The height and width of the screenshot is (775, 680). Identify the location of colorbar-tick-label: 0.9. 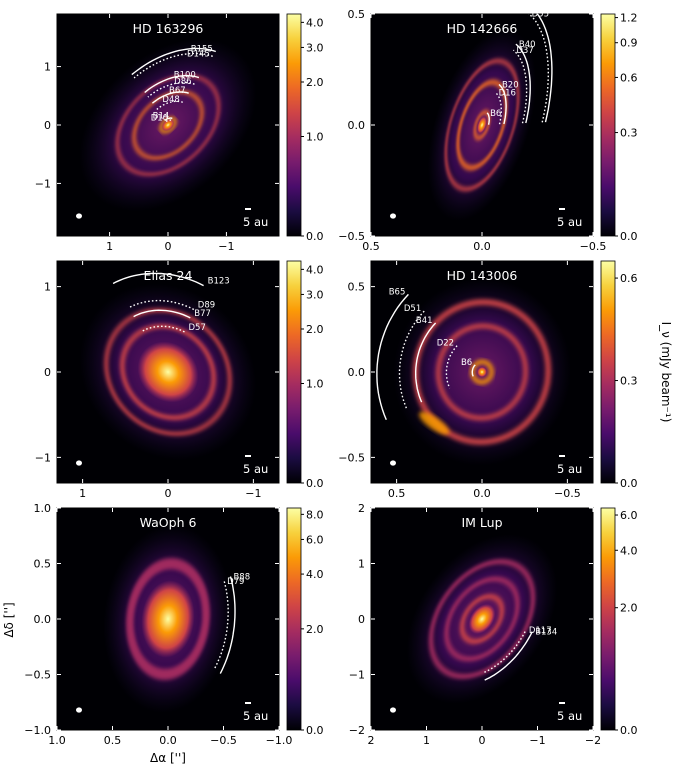
(629, 43).